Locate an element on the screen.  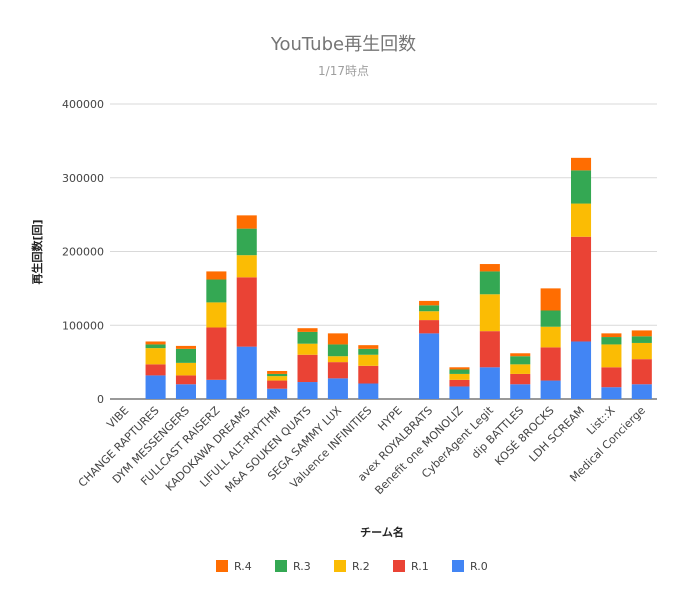
x-axis-title: チーム名 is located at coordinates (382, 532).